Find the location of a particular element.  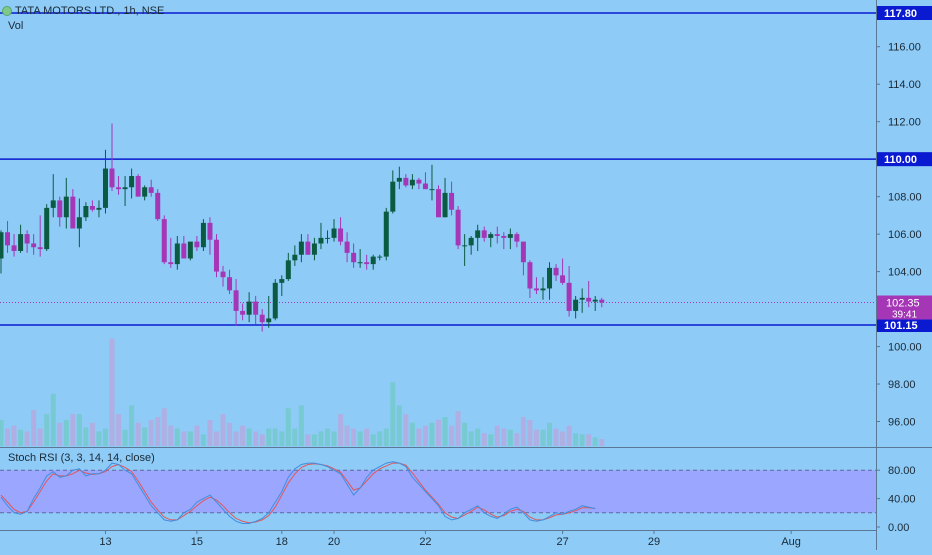

symbol-title: TATA MOTORS LTD., 1h, NSE is located at coordinates (90, 11).